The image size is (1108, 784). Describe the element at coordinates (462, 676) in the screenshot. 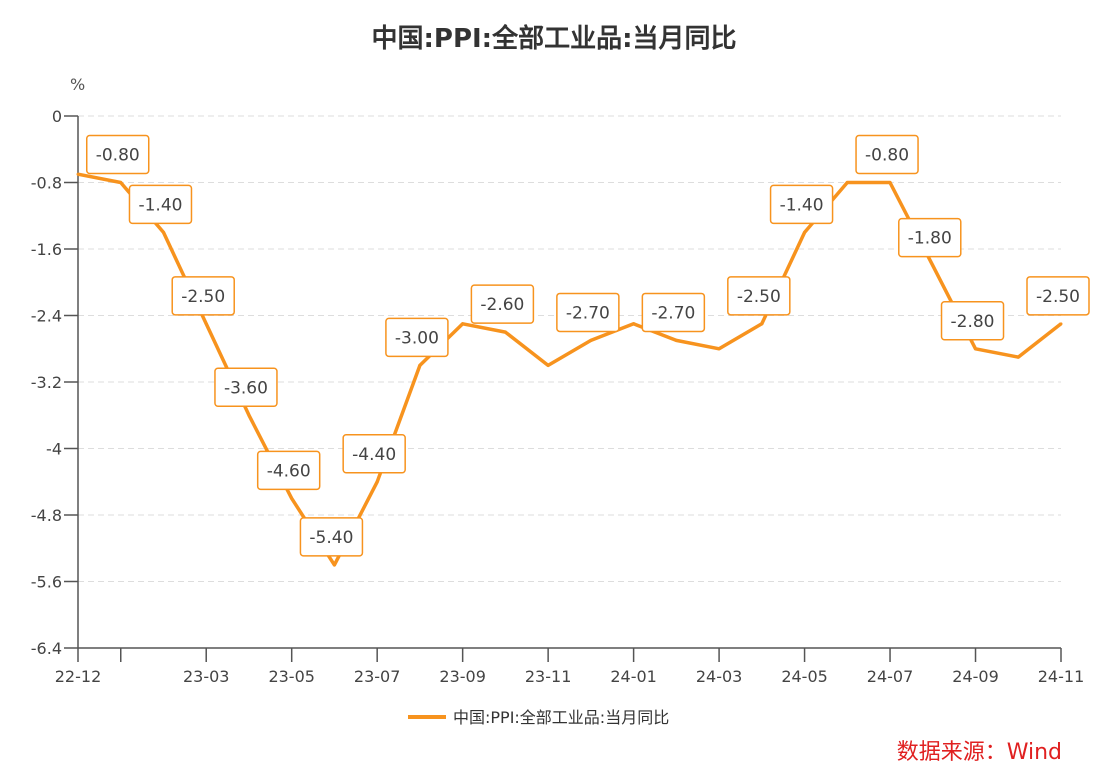

I see `x-tick-label: 23-09` at that location.